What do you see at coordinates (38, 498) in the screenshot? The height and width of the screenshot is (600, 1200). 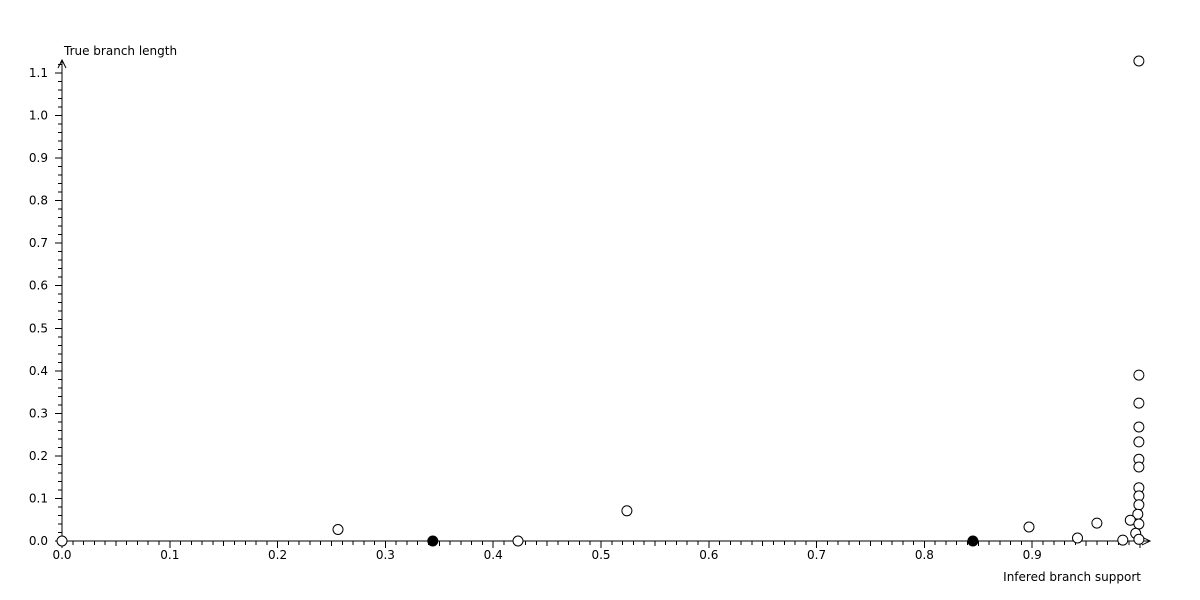 I see `y-tick-label: 0.1` at bounding box center [38, 498].